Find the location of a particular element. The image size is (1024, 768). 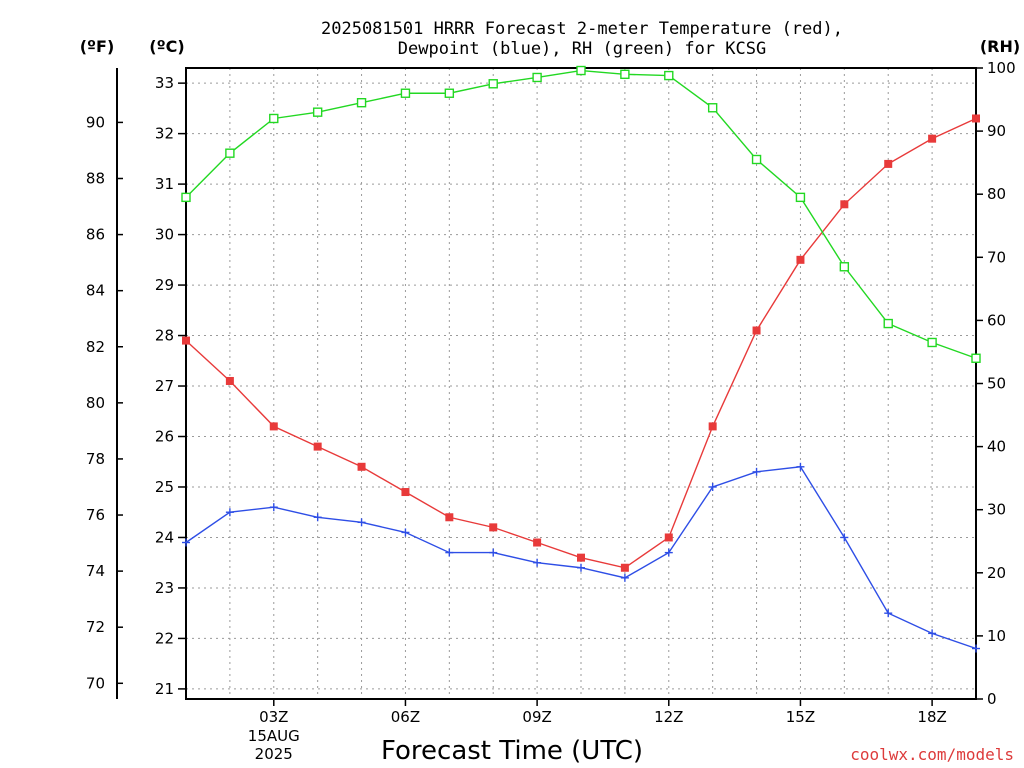

x-tick-label: 15Z is located at coordinates (800, 717).